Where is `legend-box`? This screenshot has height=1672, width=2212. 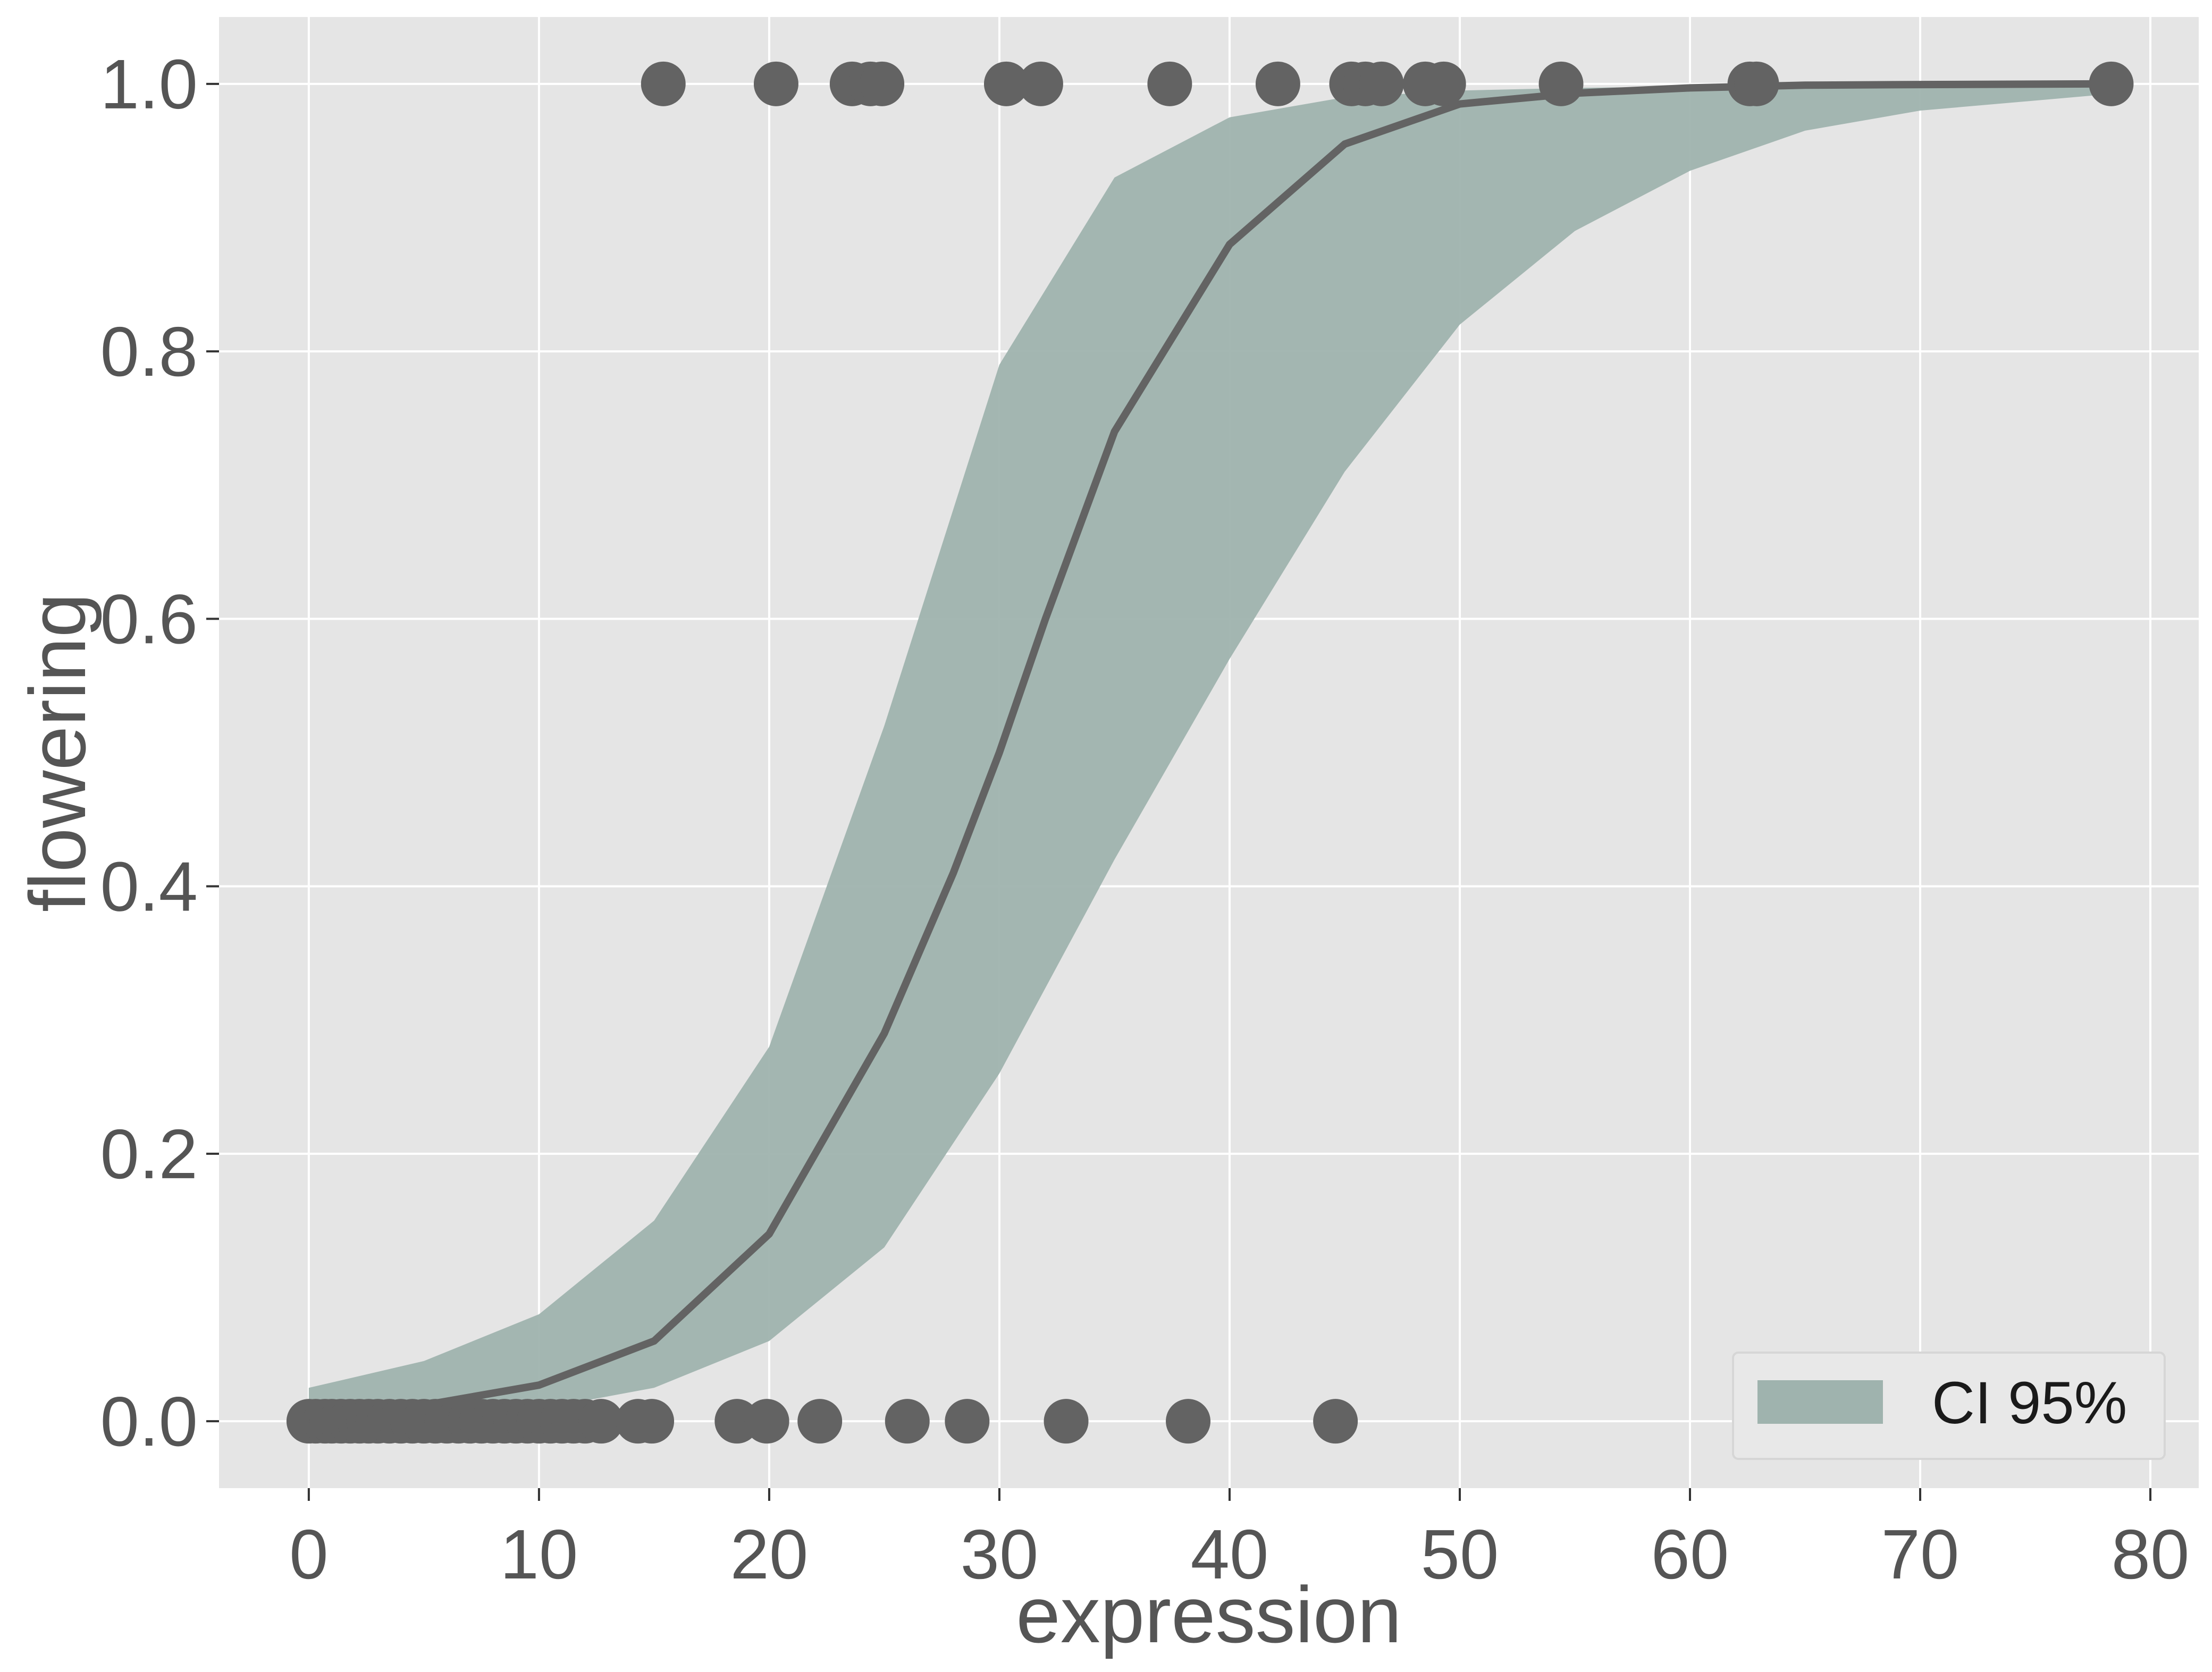
legend-box is located at coordinates (1949, 1406).